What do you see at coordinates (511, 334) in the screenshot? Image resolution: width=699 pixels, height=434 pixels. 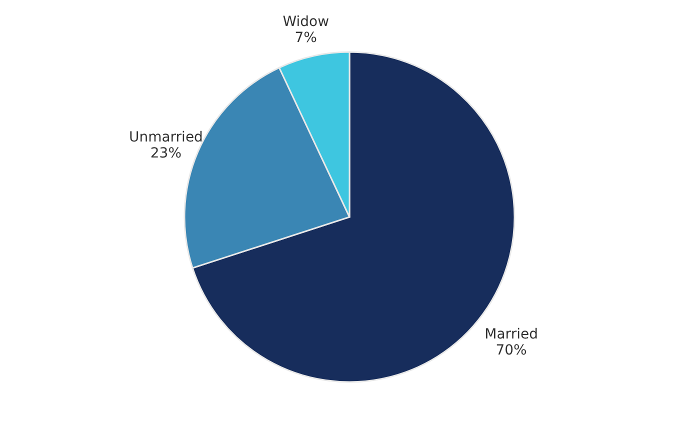 I see `slice-label: Married` at bounding box center [511, 334].